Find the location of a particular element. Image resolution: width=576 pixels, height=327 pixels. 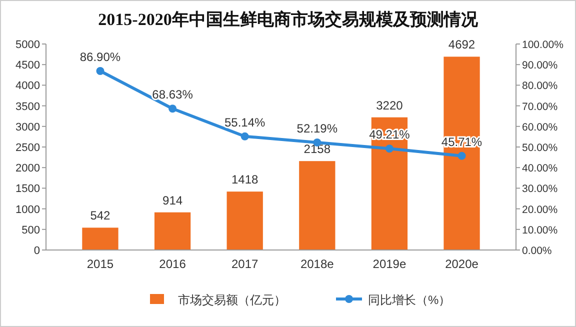

data-label: 542 is located at coordinates (100, 215).